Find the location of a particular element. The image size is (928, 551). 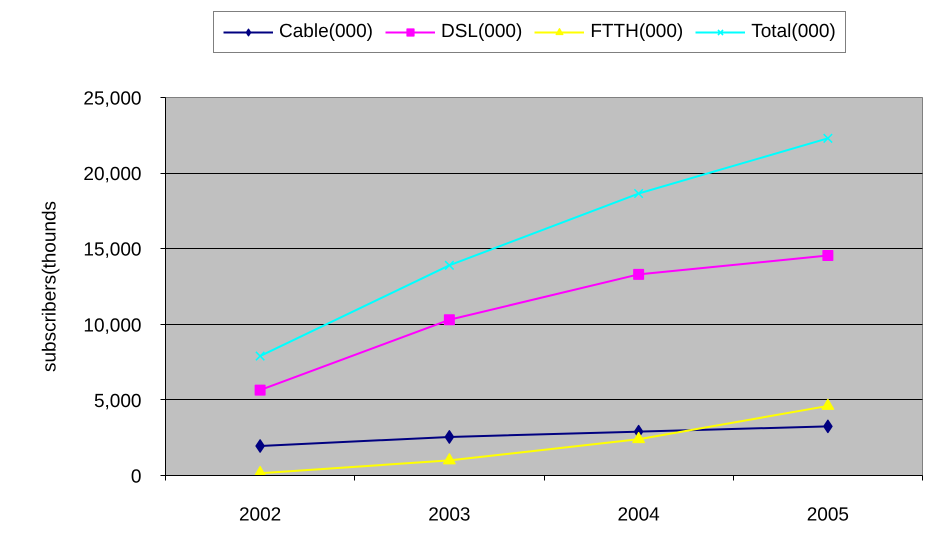

y-tick-label: 10,000 is located at coordinates (112, 325).